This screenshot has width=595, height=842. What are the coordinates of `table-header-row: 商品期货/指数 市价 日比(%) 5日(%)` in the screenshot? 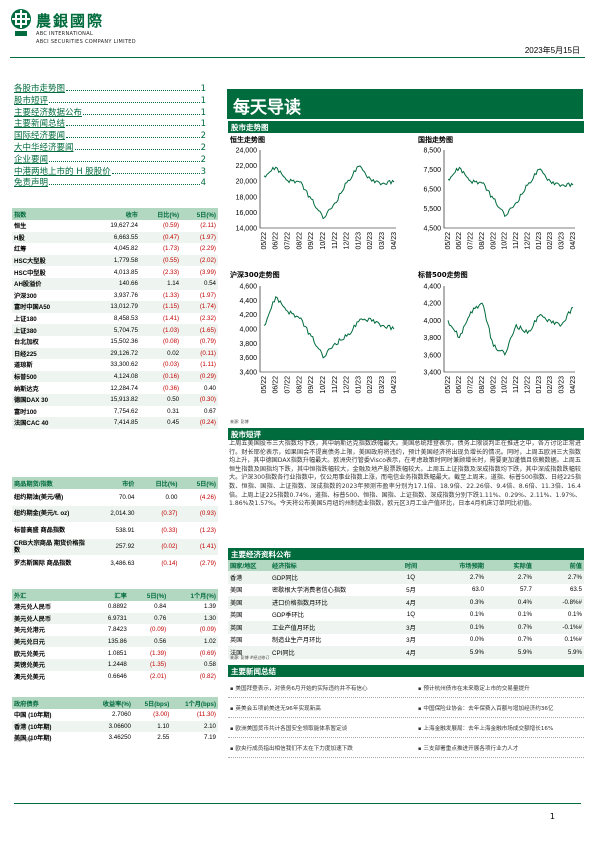 It's located at (115, 483).